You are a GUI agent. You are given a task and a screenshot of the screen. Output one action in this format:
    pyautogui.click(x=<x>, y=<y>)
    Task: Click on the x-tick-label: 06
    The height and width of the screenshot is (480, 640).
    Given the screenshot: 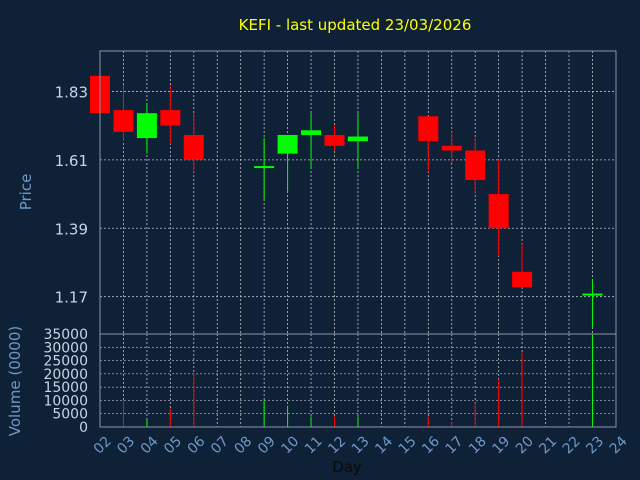 What is the action you would take?
    pyautogui.click(x=197, y=445)
    